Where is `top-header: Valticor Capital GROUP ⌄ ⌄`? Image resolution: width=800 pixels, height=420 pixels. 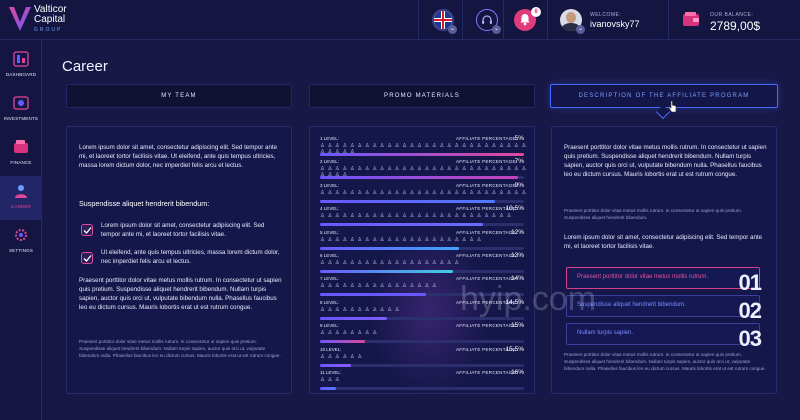 top-header: Valticor Capital GROUP ⌄ ⌄ is located at coordinates (400, 20).